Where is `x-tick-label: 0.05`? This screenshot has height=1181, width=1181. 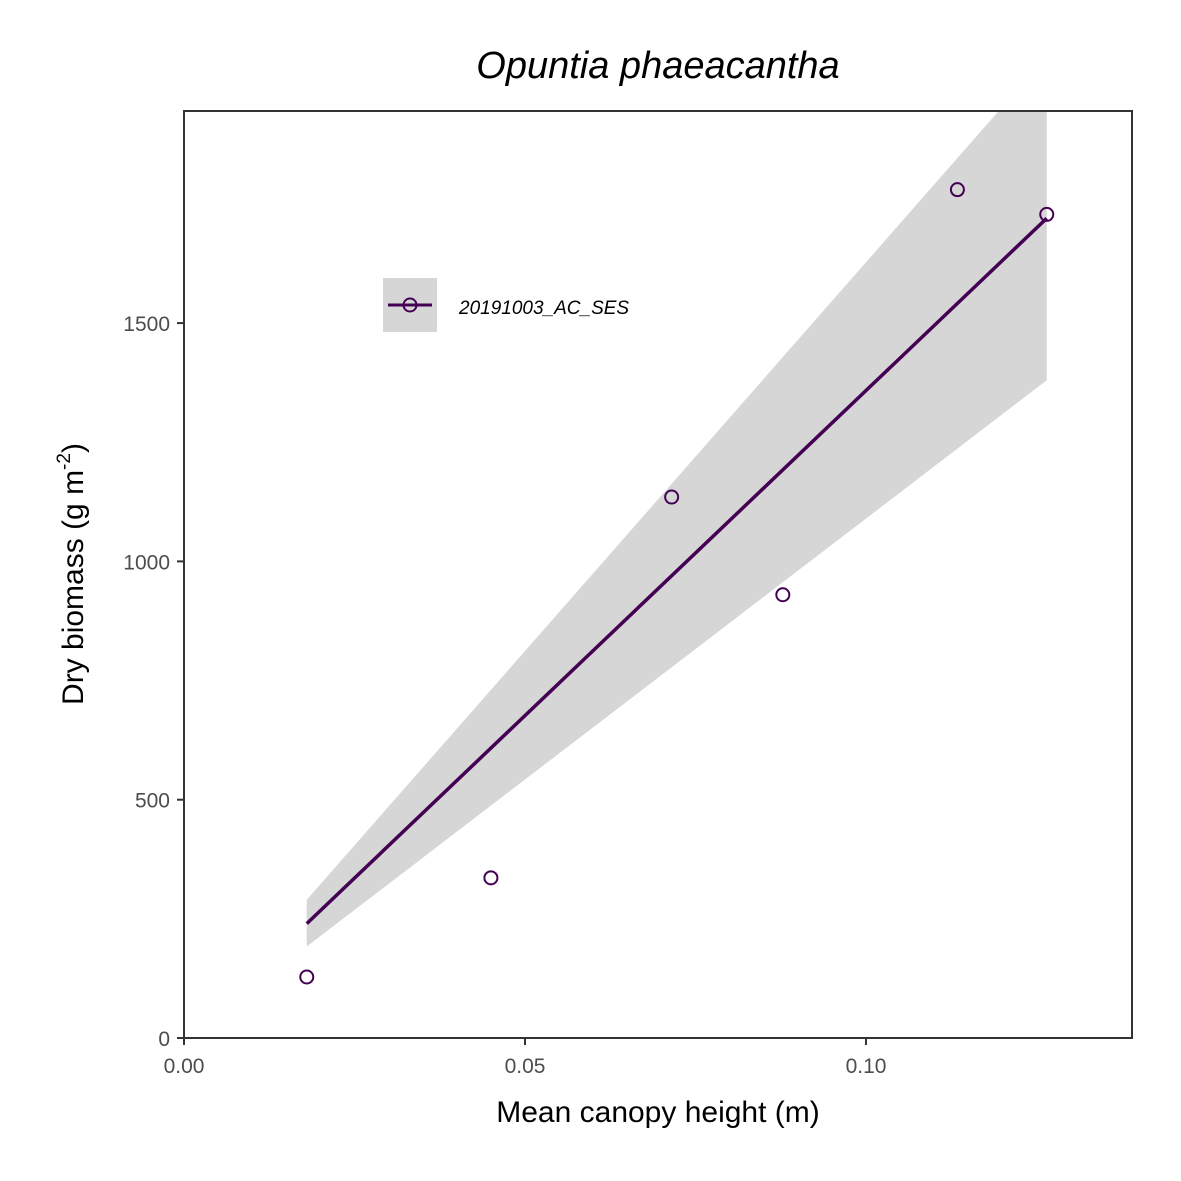 x-tick-label: 0.05 is located at coordinates (525, 1066).